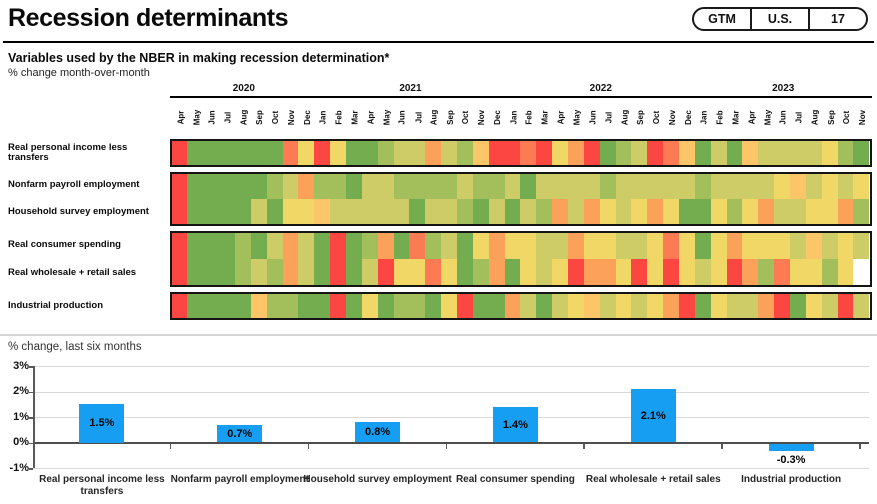 The height and width of the screenshot is (504, 877). What do you see at coordinates (780, 19) in the screenshot?
I see `gtm-badge: GTM U.S. 17` at bounding box center [780, 19].